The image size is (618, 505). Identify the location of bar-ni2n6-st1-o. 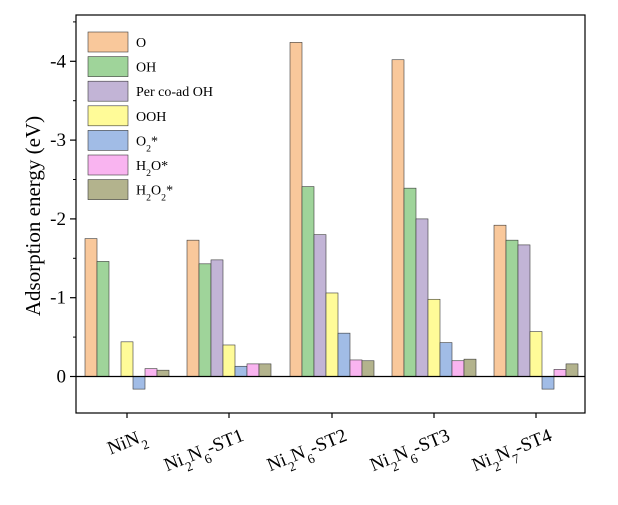
(193, 308).